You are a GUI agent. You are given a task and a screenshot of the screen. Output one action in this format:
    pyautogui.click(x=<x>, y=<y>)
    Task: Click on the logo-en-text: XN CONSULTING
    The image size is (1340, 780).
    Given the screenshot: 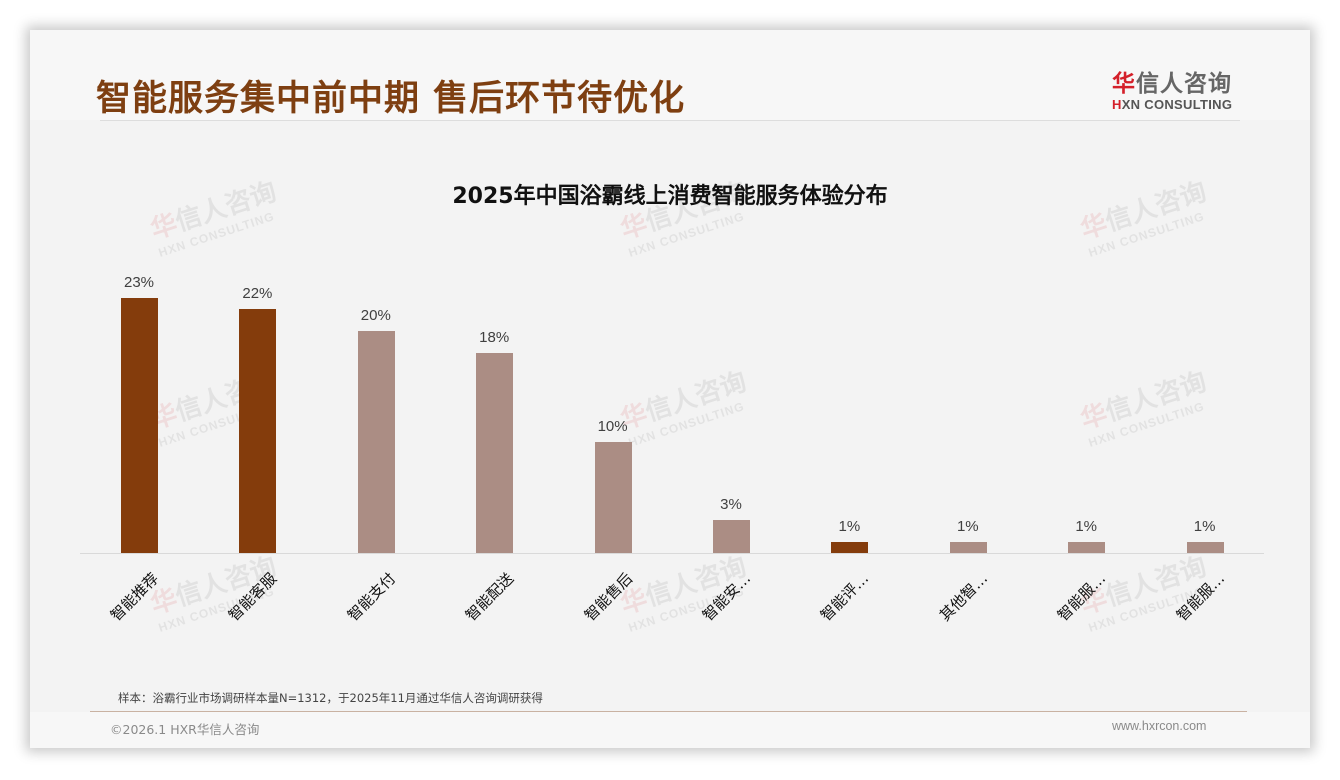 What is the action you would take?
    pyautogui.click(x=1177, y=104)
    